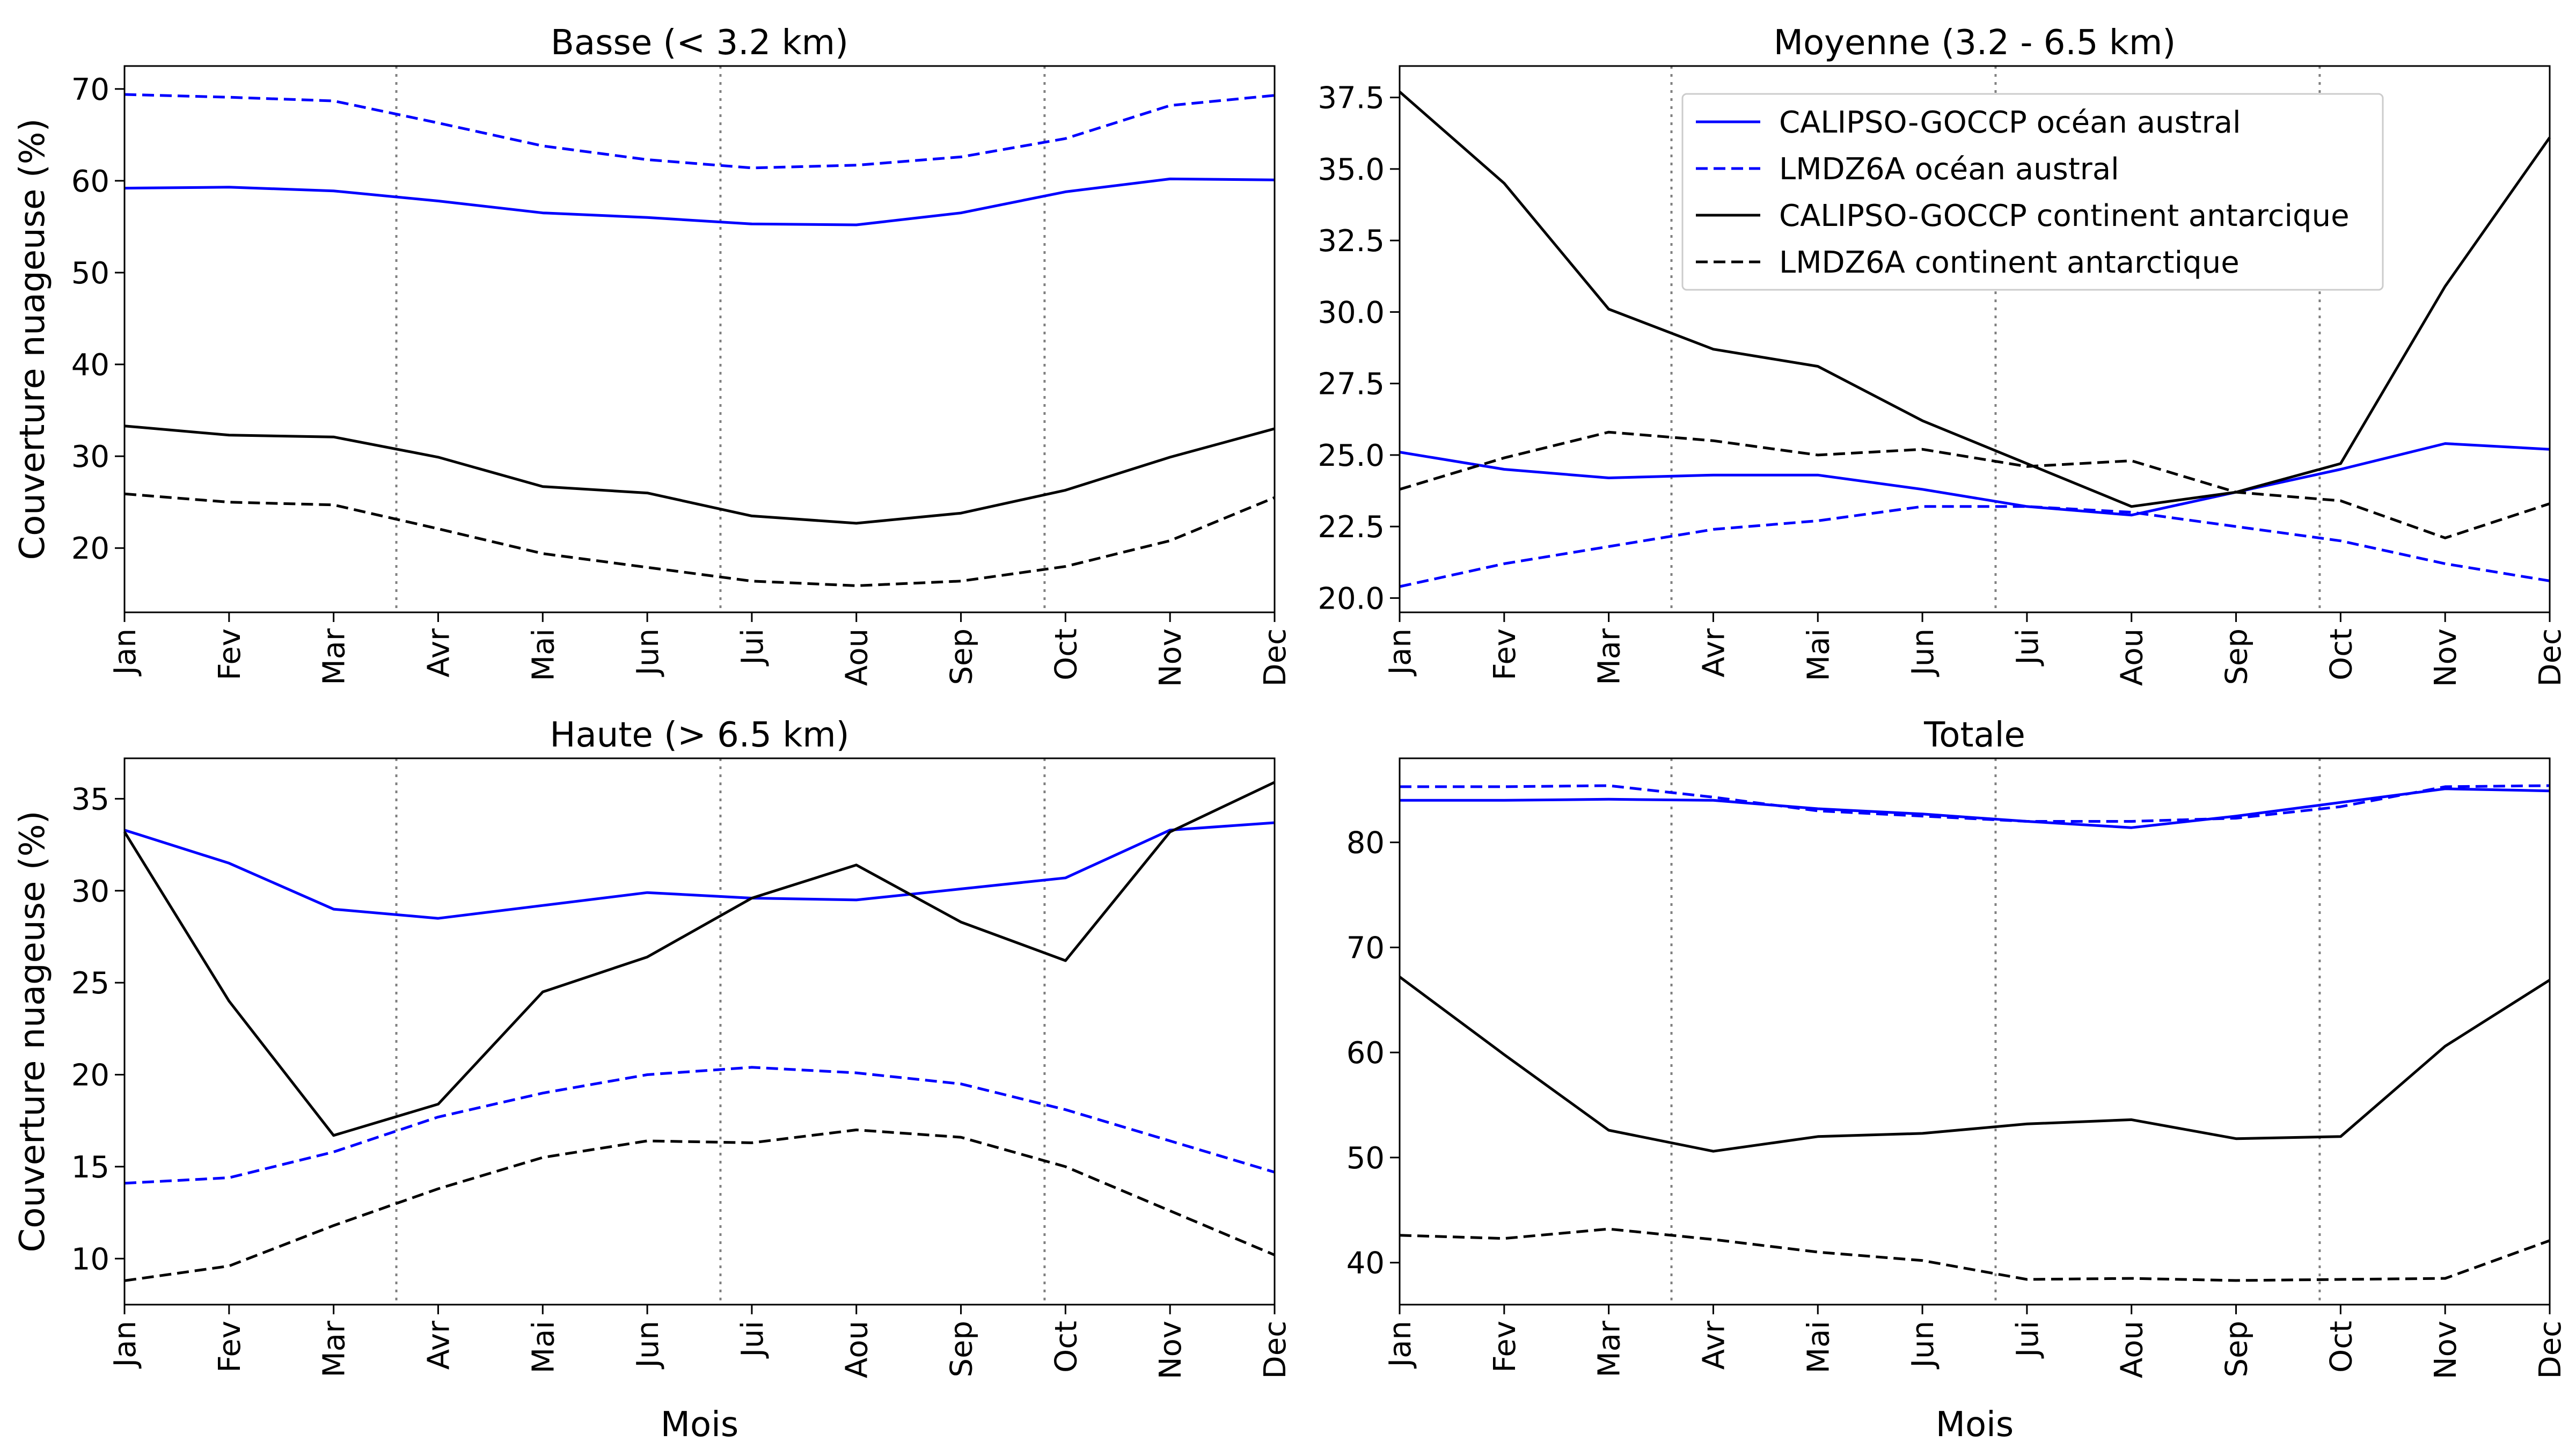  What do you see at coordinates (1351, 169) in the screenshot?
I see `y-tick-label: 35.0` at bounding box center [1351, 169].